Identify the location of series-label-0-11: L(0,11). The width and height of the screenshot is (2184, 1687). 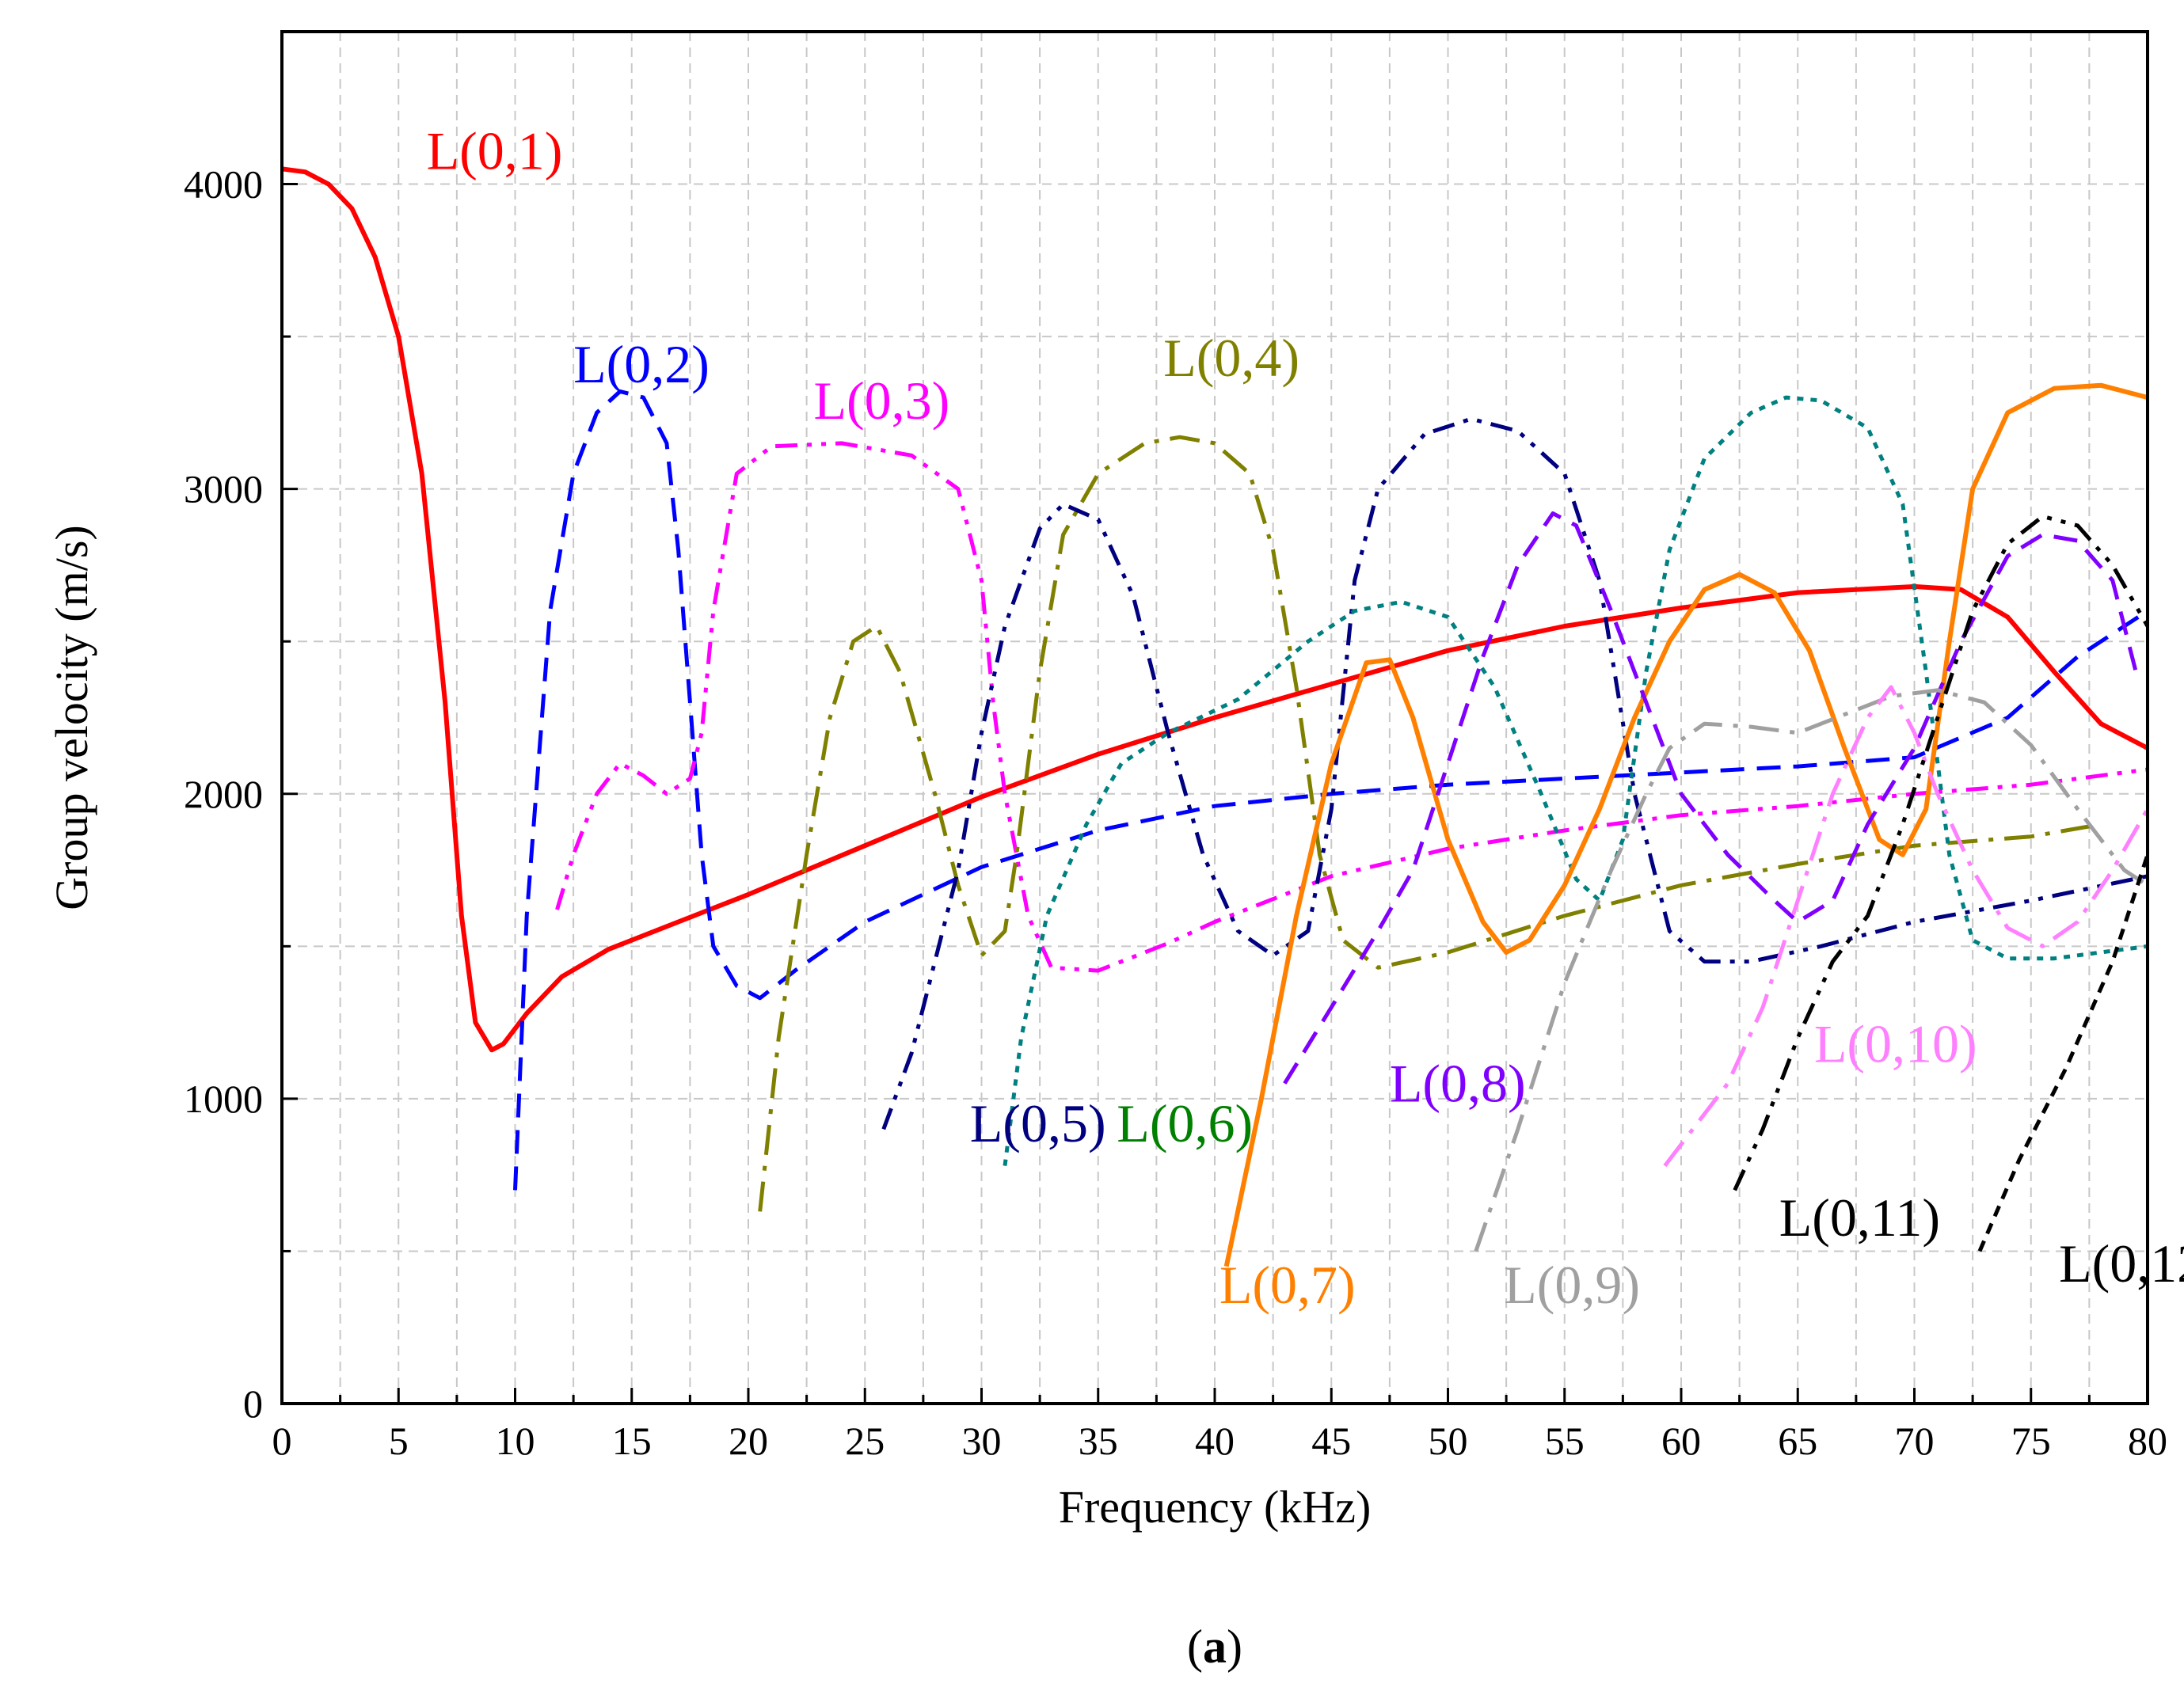
(1860, 1217).